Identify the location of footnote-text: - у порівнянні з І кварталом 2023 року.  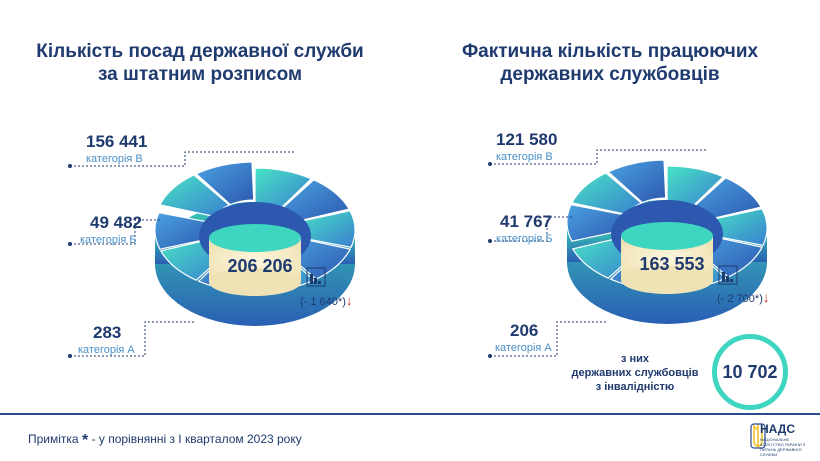
(196, 439).